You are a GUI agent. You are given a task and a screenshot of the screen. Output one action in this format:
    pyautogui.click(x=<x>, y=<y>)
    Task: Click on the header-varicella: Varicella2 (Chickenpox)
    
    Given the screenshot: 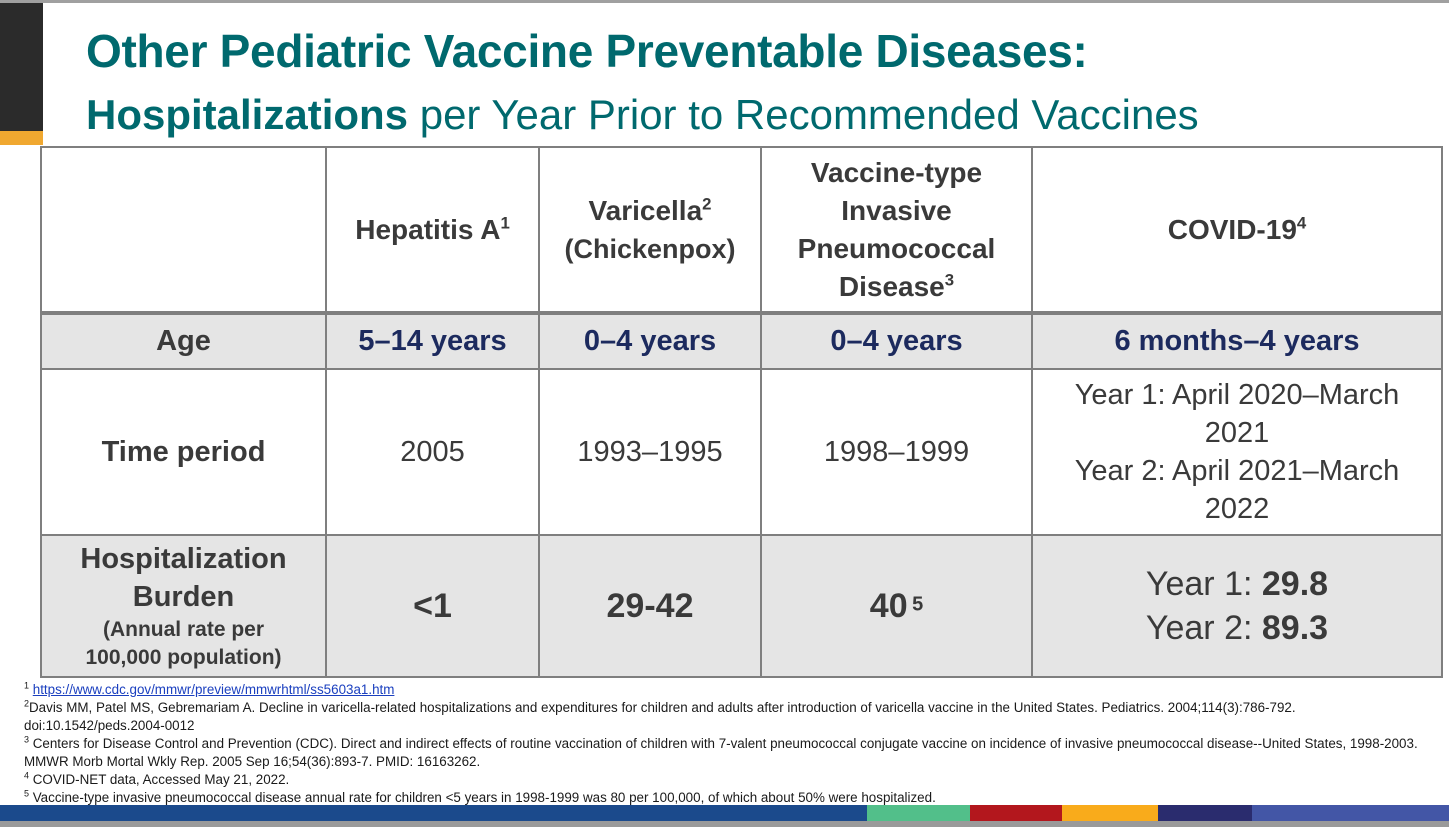 What is the action you would take?
    pyautogui.click(x=650, y=230)
    